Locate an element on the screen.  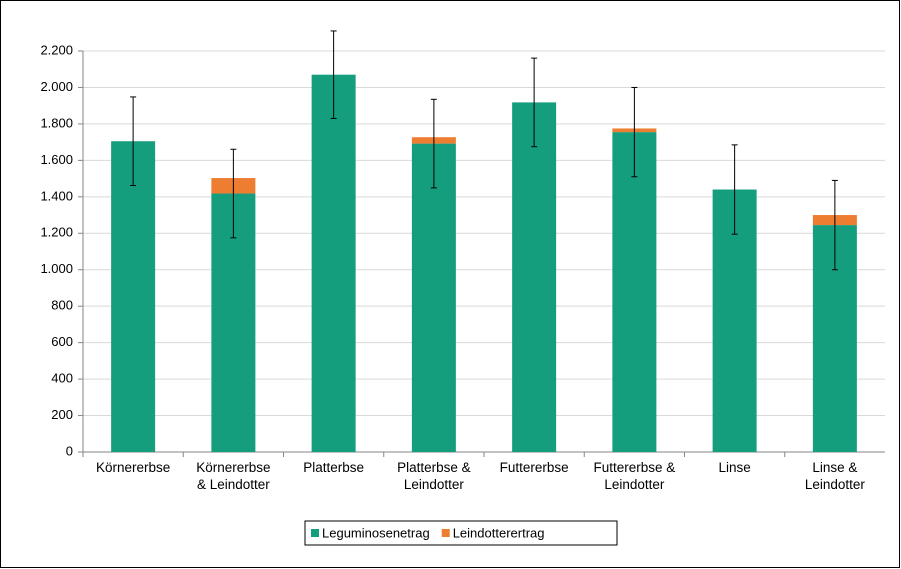
legend-label: Leguminosenetrag is located at coordinates (376, 532).